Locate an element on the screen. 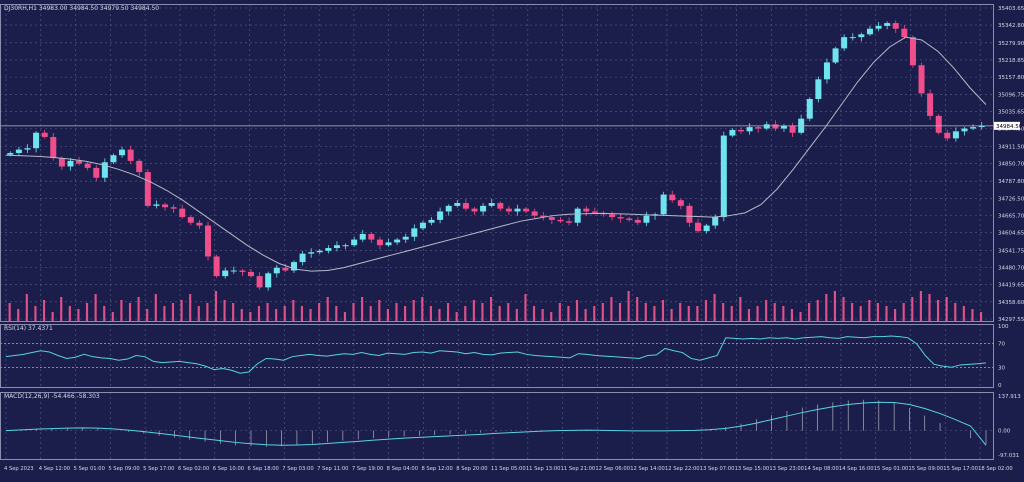  time-tick-label: 11 Sep 21:00 is located at coordinates (578, 469).